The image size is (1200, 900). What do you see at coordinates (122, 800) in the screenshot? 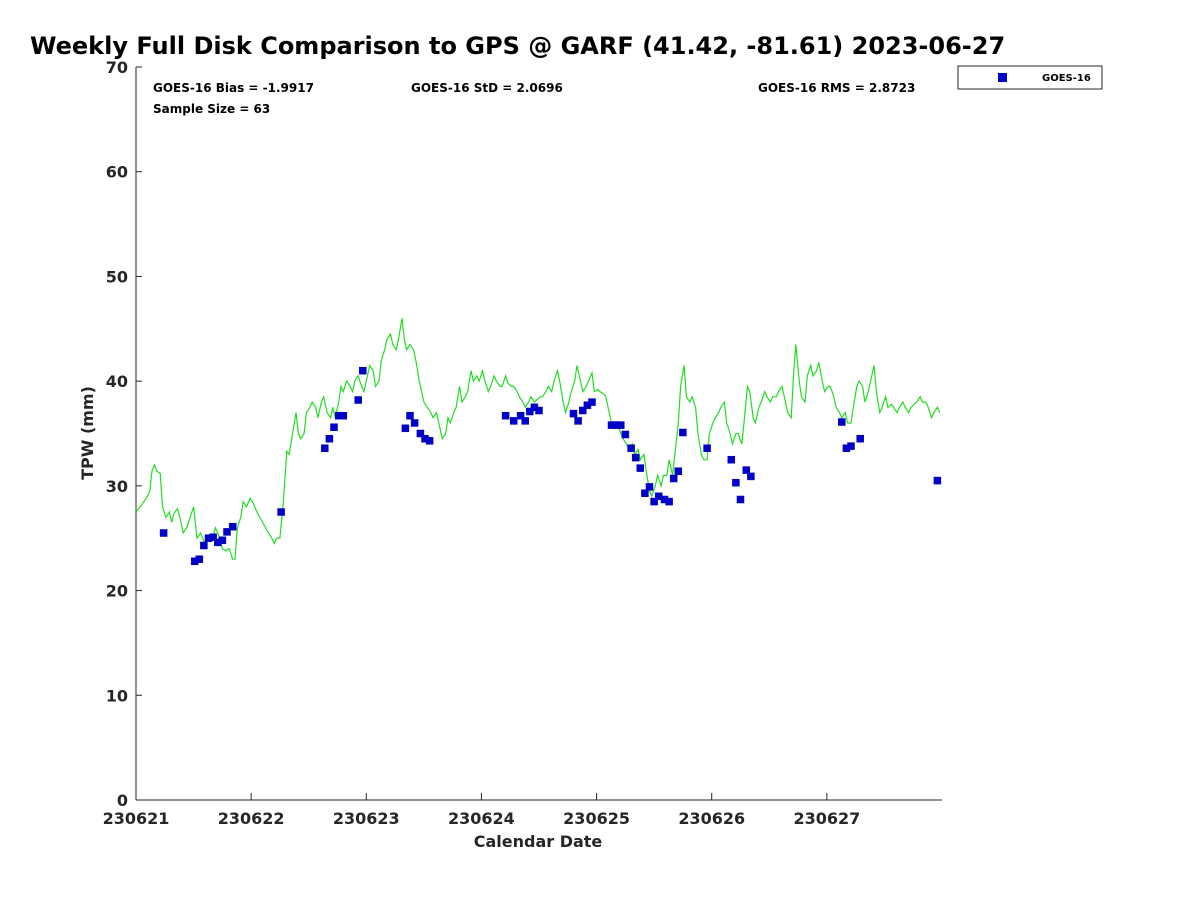
I see `y-tick-label: 0` at bounding box center [122, 800].